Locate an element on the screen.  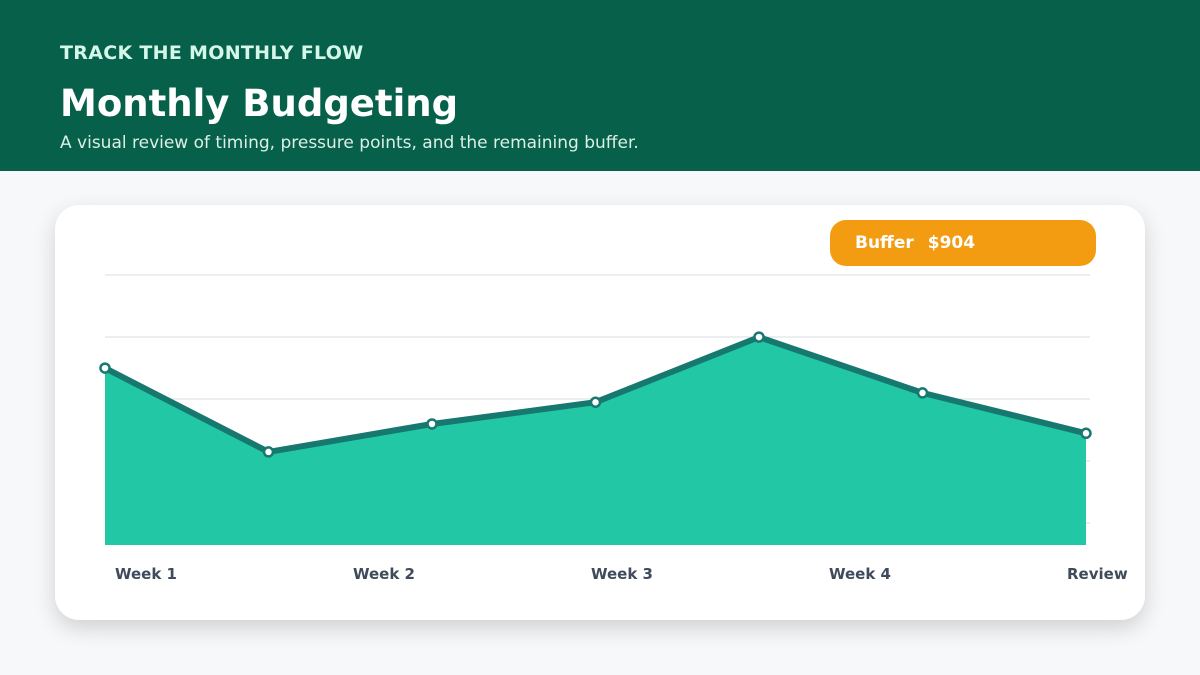
buffer-label: Buffer is located at coordinates (884, 243).